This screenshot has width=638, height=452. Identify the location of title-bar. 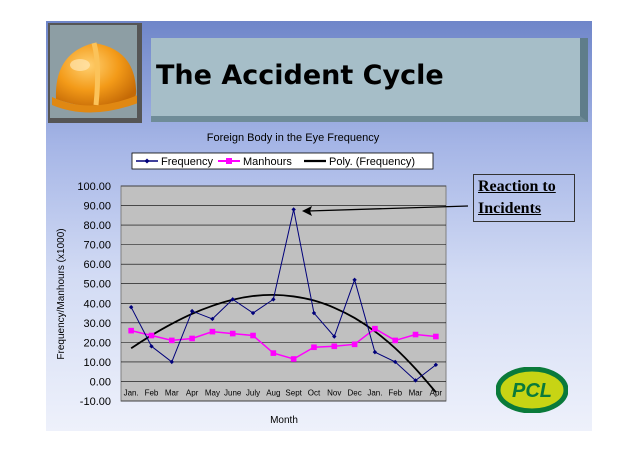
(369, 80).